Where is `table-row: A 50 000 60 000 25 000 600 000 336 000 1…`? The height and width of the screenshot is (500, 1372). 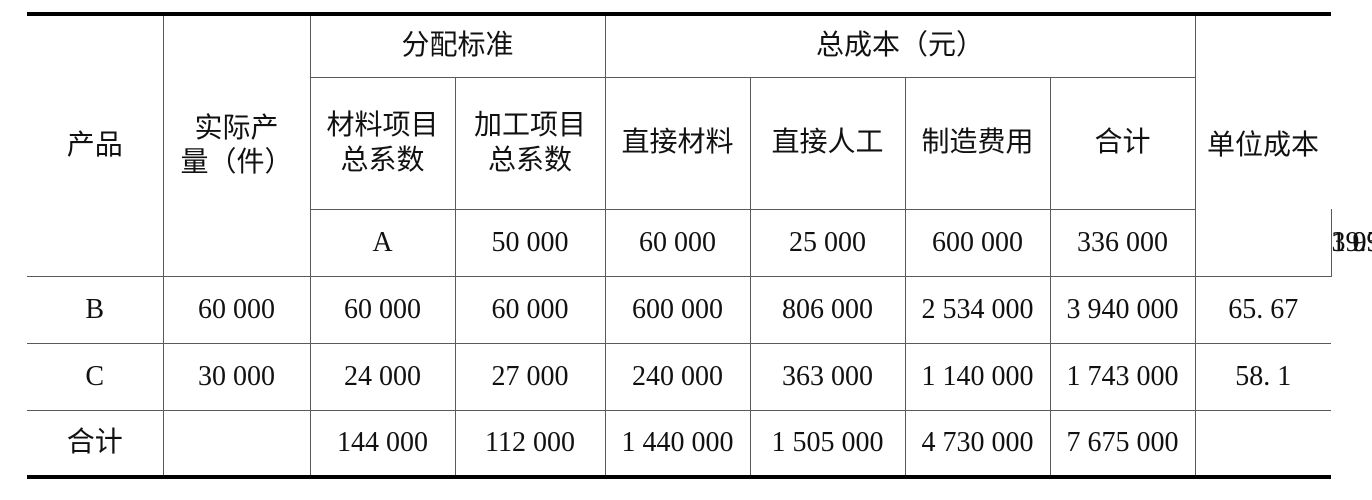 table-row: A 50 000 60 000 25 000 600 000 336 000 1… is located at coordinates (699, 243).